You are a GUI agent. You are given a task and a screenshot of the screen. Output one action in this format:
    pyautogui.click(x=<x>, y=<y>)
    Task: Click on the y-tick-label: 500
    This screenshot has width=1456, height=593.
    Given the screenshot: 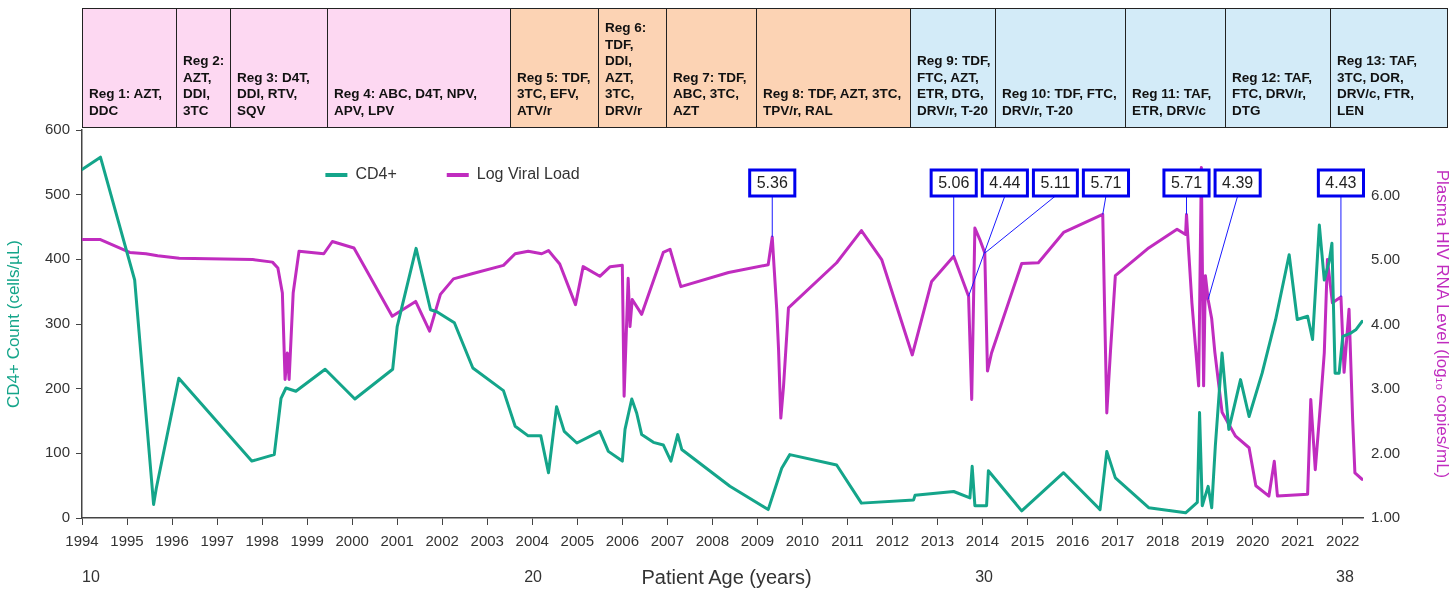 What is the action you would take?
    pyautogui.click(x=57, y=193)
    